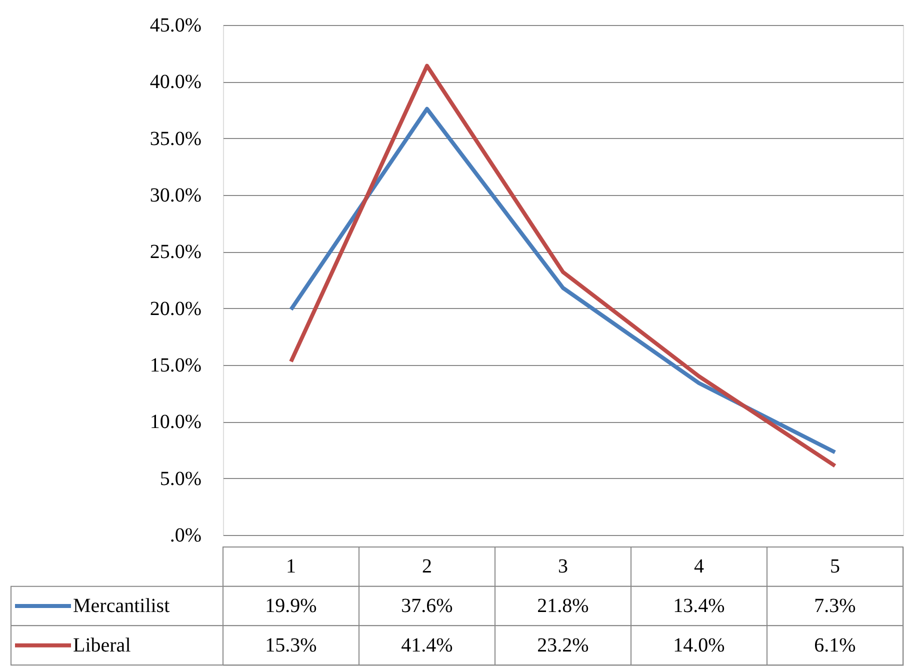 This screenshot has width=916, height=666. I want to click on y-tick-label: .0%, so click(186, 535).